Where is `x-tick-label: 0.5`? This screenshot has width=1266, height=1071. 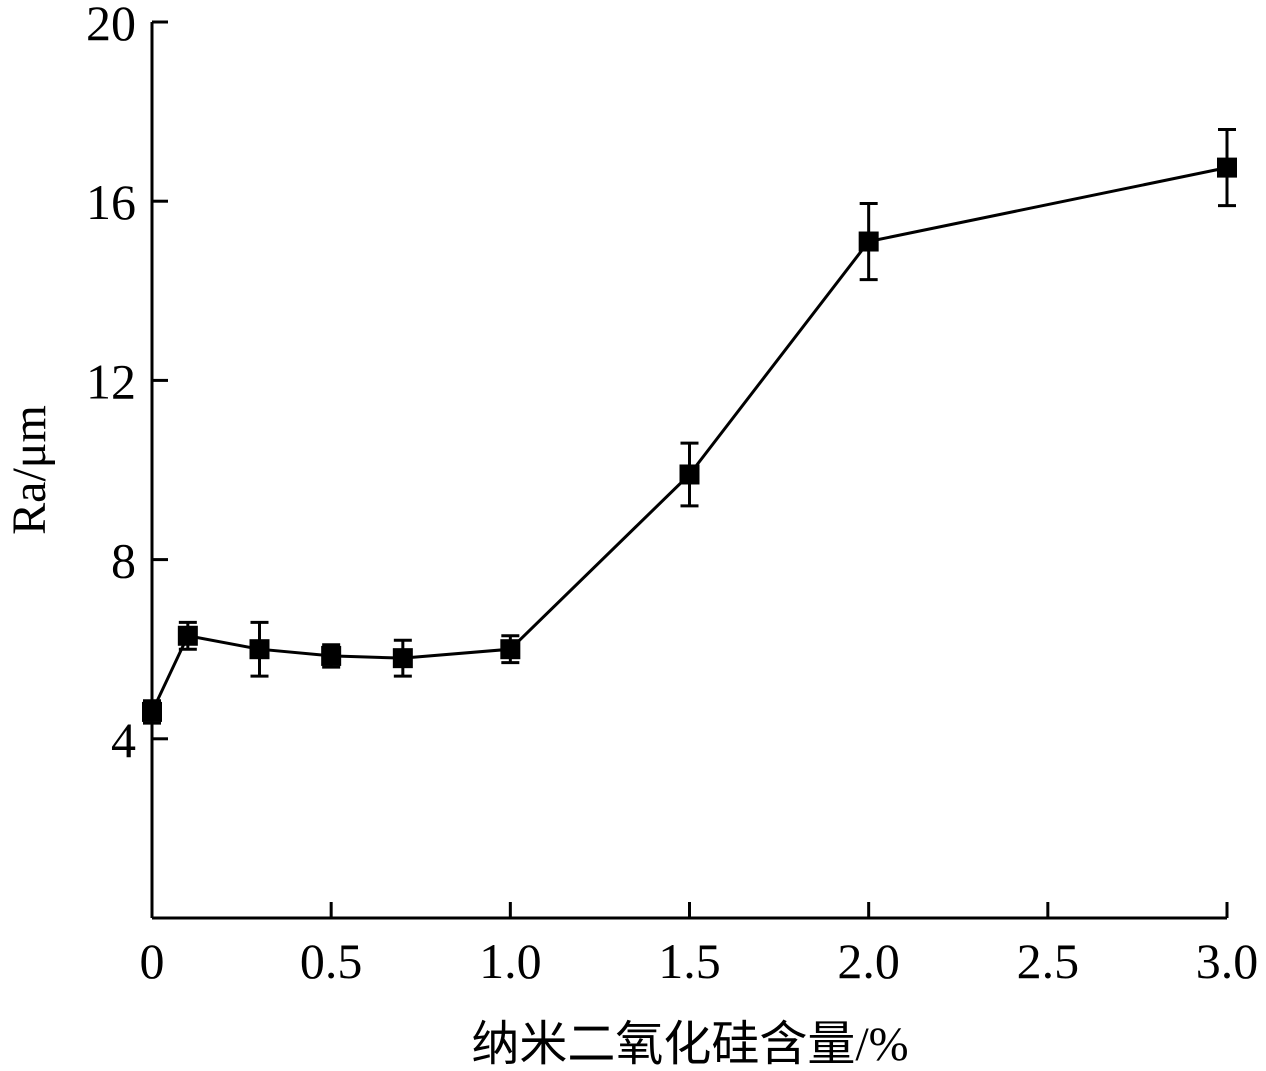 x-tick-label: 0.5 is located at coordinates (331, 961).